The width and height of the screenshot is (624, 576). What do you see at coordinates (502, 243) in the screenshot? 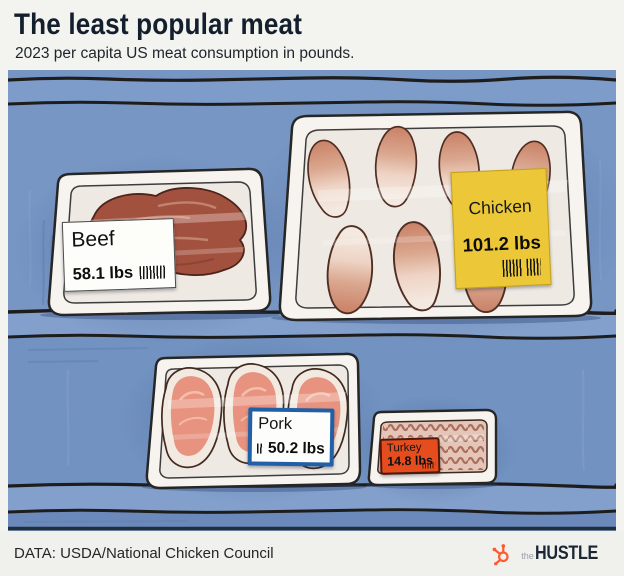
I see `meat-value-chicken: 101.2 lbs` at bounding box center [502, 243].